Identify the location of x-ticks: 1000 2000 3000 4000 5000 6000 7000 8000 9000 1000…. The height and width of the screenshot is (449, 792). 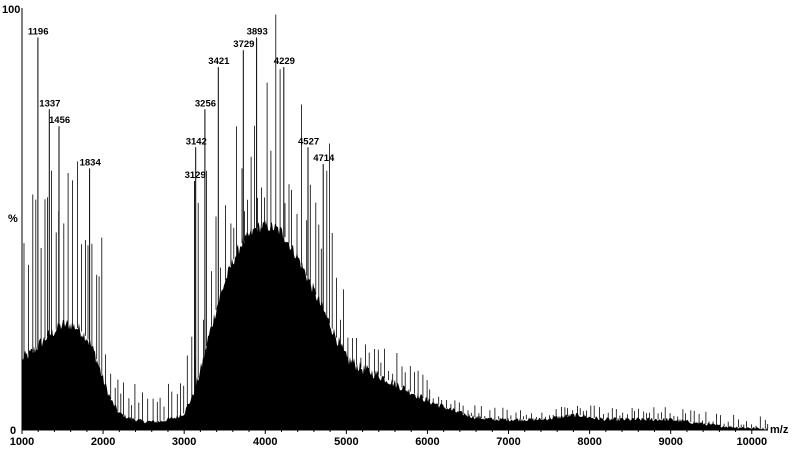
(388, 439).